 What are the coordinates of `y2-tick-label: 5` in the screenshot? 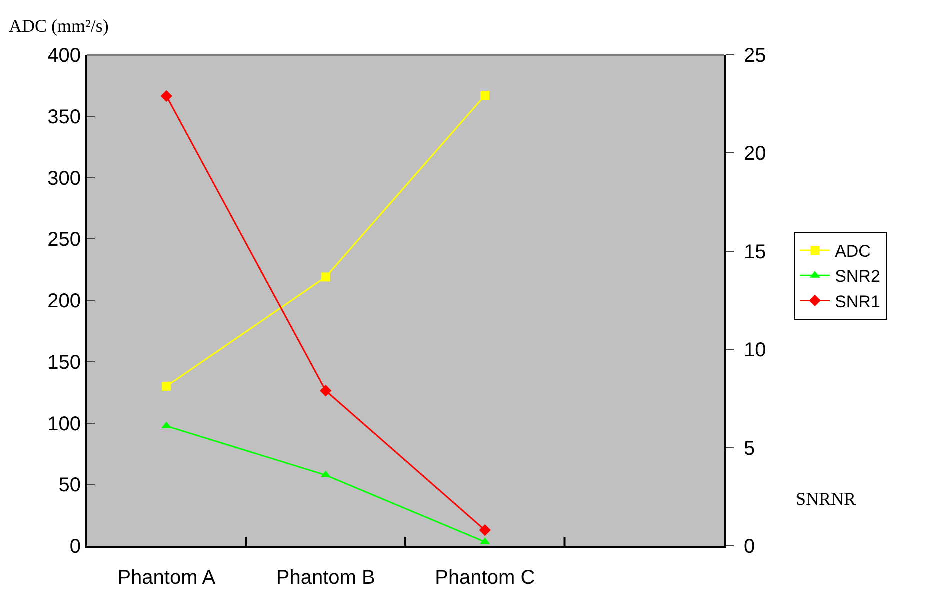 It's located at (750, 449).